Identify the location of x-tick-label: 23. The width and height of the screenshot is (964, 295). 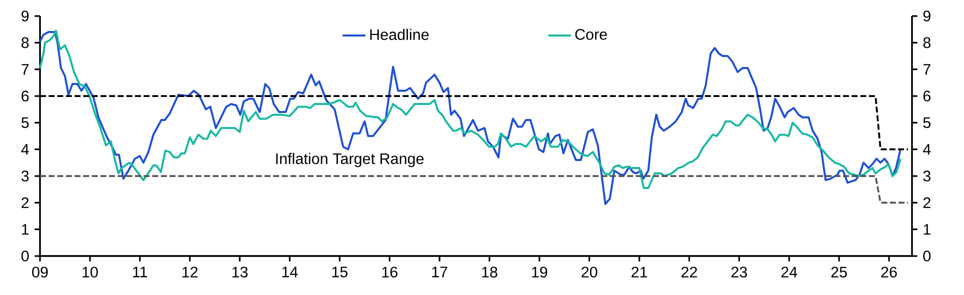
(739, 272).